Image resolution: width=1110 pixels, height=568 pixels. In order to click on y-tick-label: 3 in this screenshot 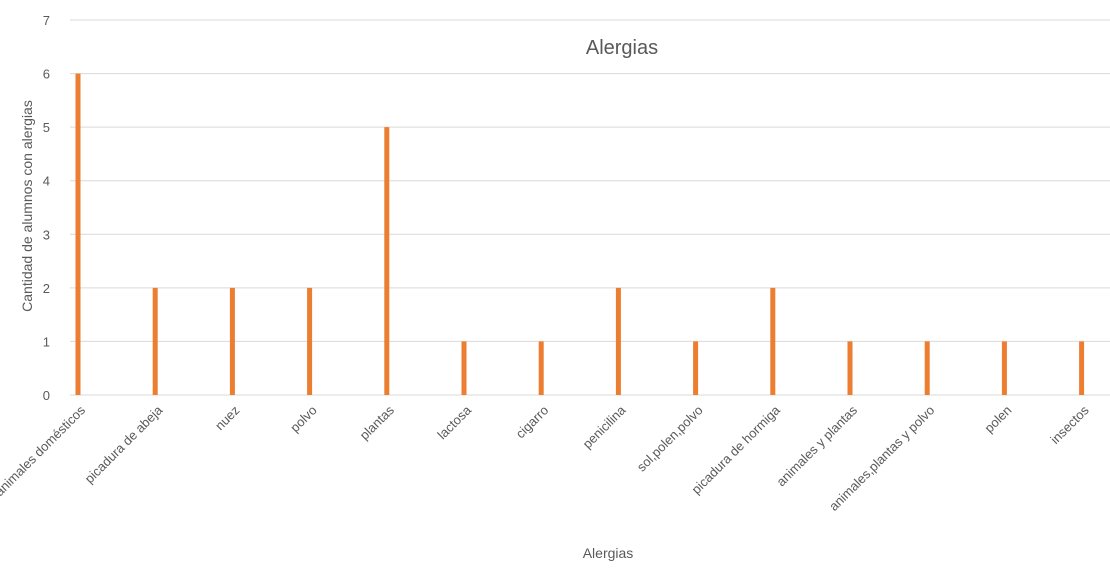, I will do `click(46, 234)`.